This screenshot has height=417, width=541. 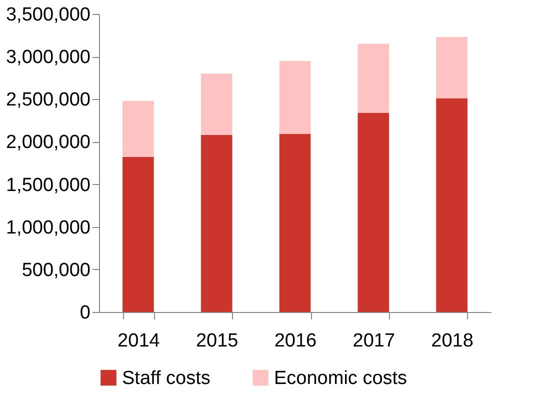 I want to click on y-tick-label: 1,000,000, so click(x=48, y=227).